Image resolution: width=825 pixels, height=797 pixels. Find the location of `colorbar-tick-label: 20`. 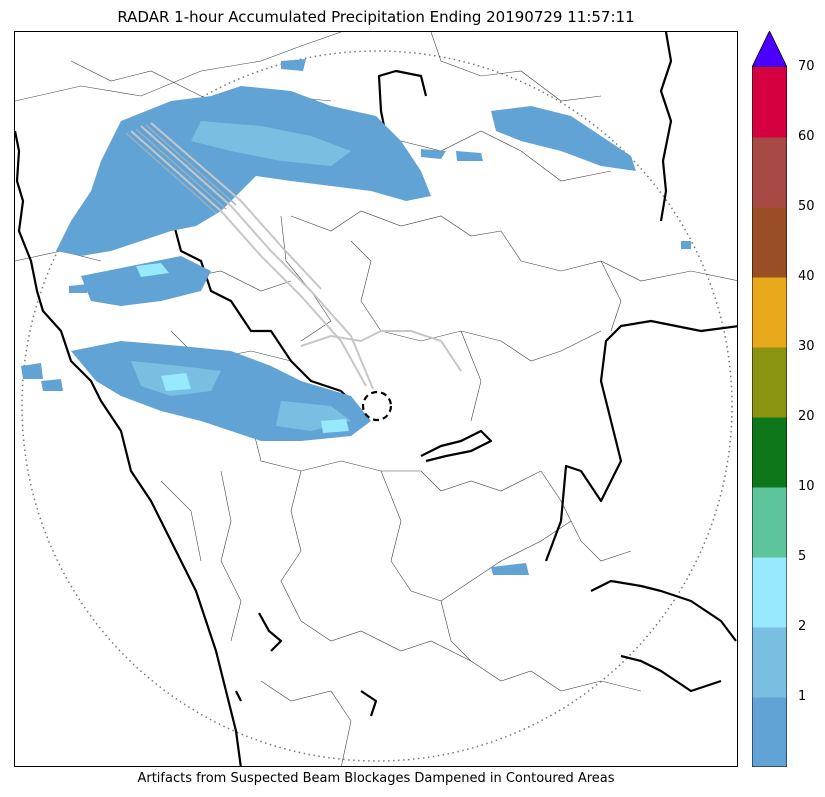

colorbar-tick-label: 20 is located at coordinates (806, 416).